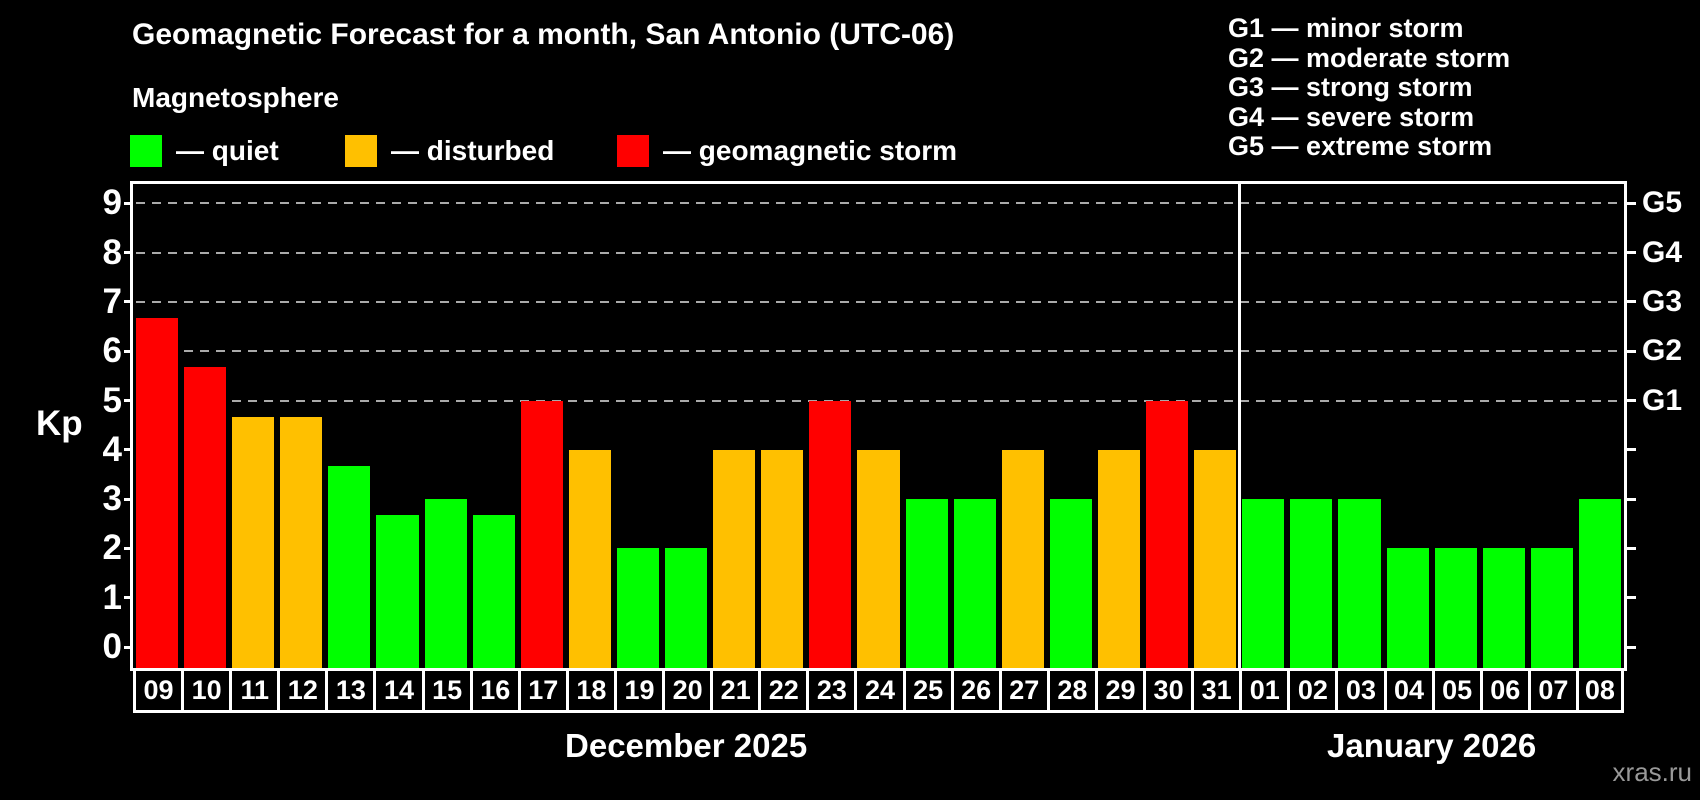 This screenshot has width=1700, height=800. Describe the element at coordinates (1662, 400) in the screenshot. I see `g-axis-label-G1: G1` at that location.